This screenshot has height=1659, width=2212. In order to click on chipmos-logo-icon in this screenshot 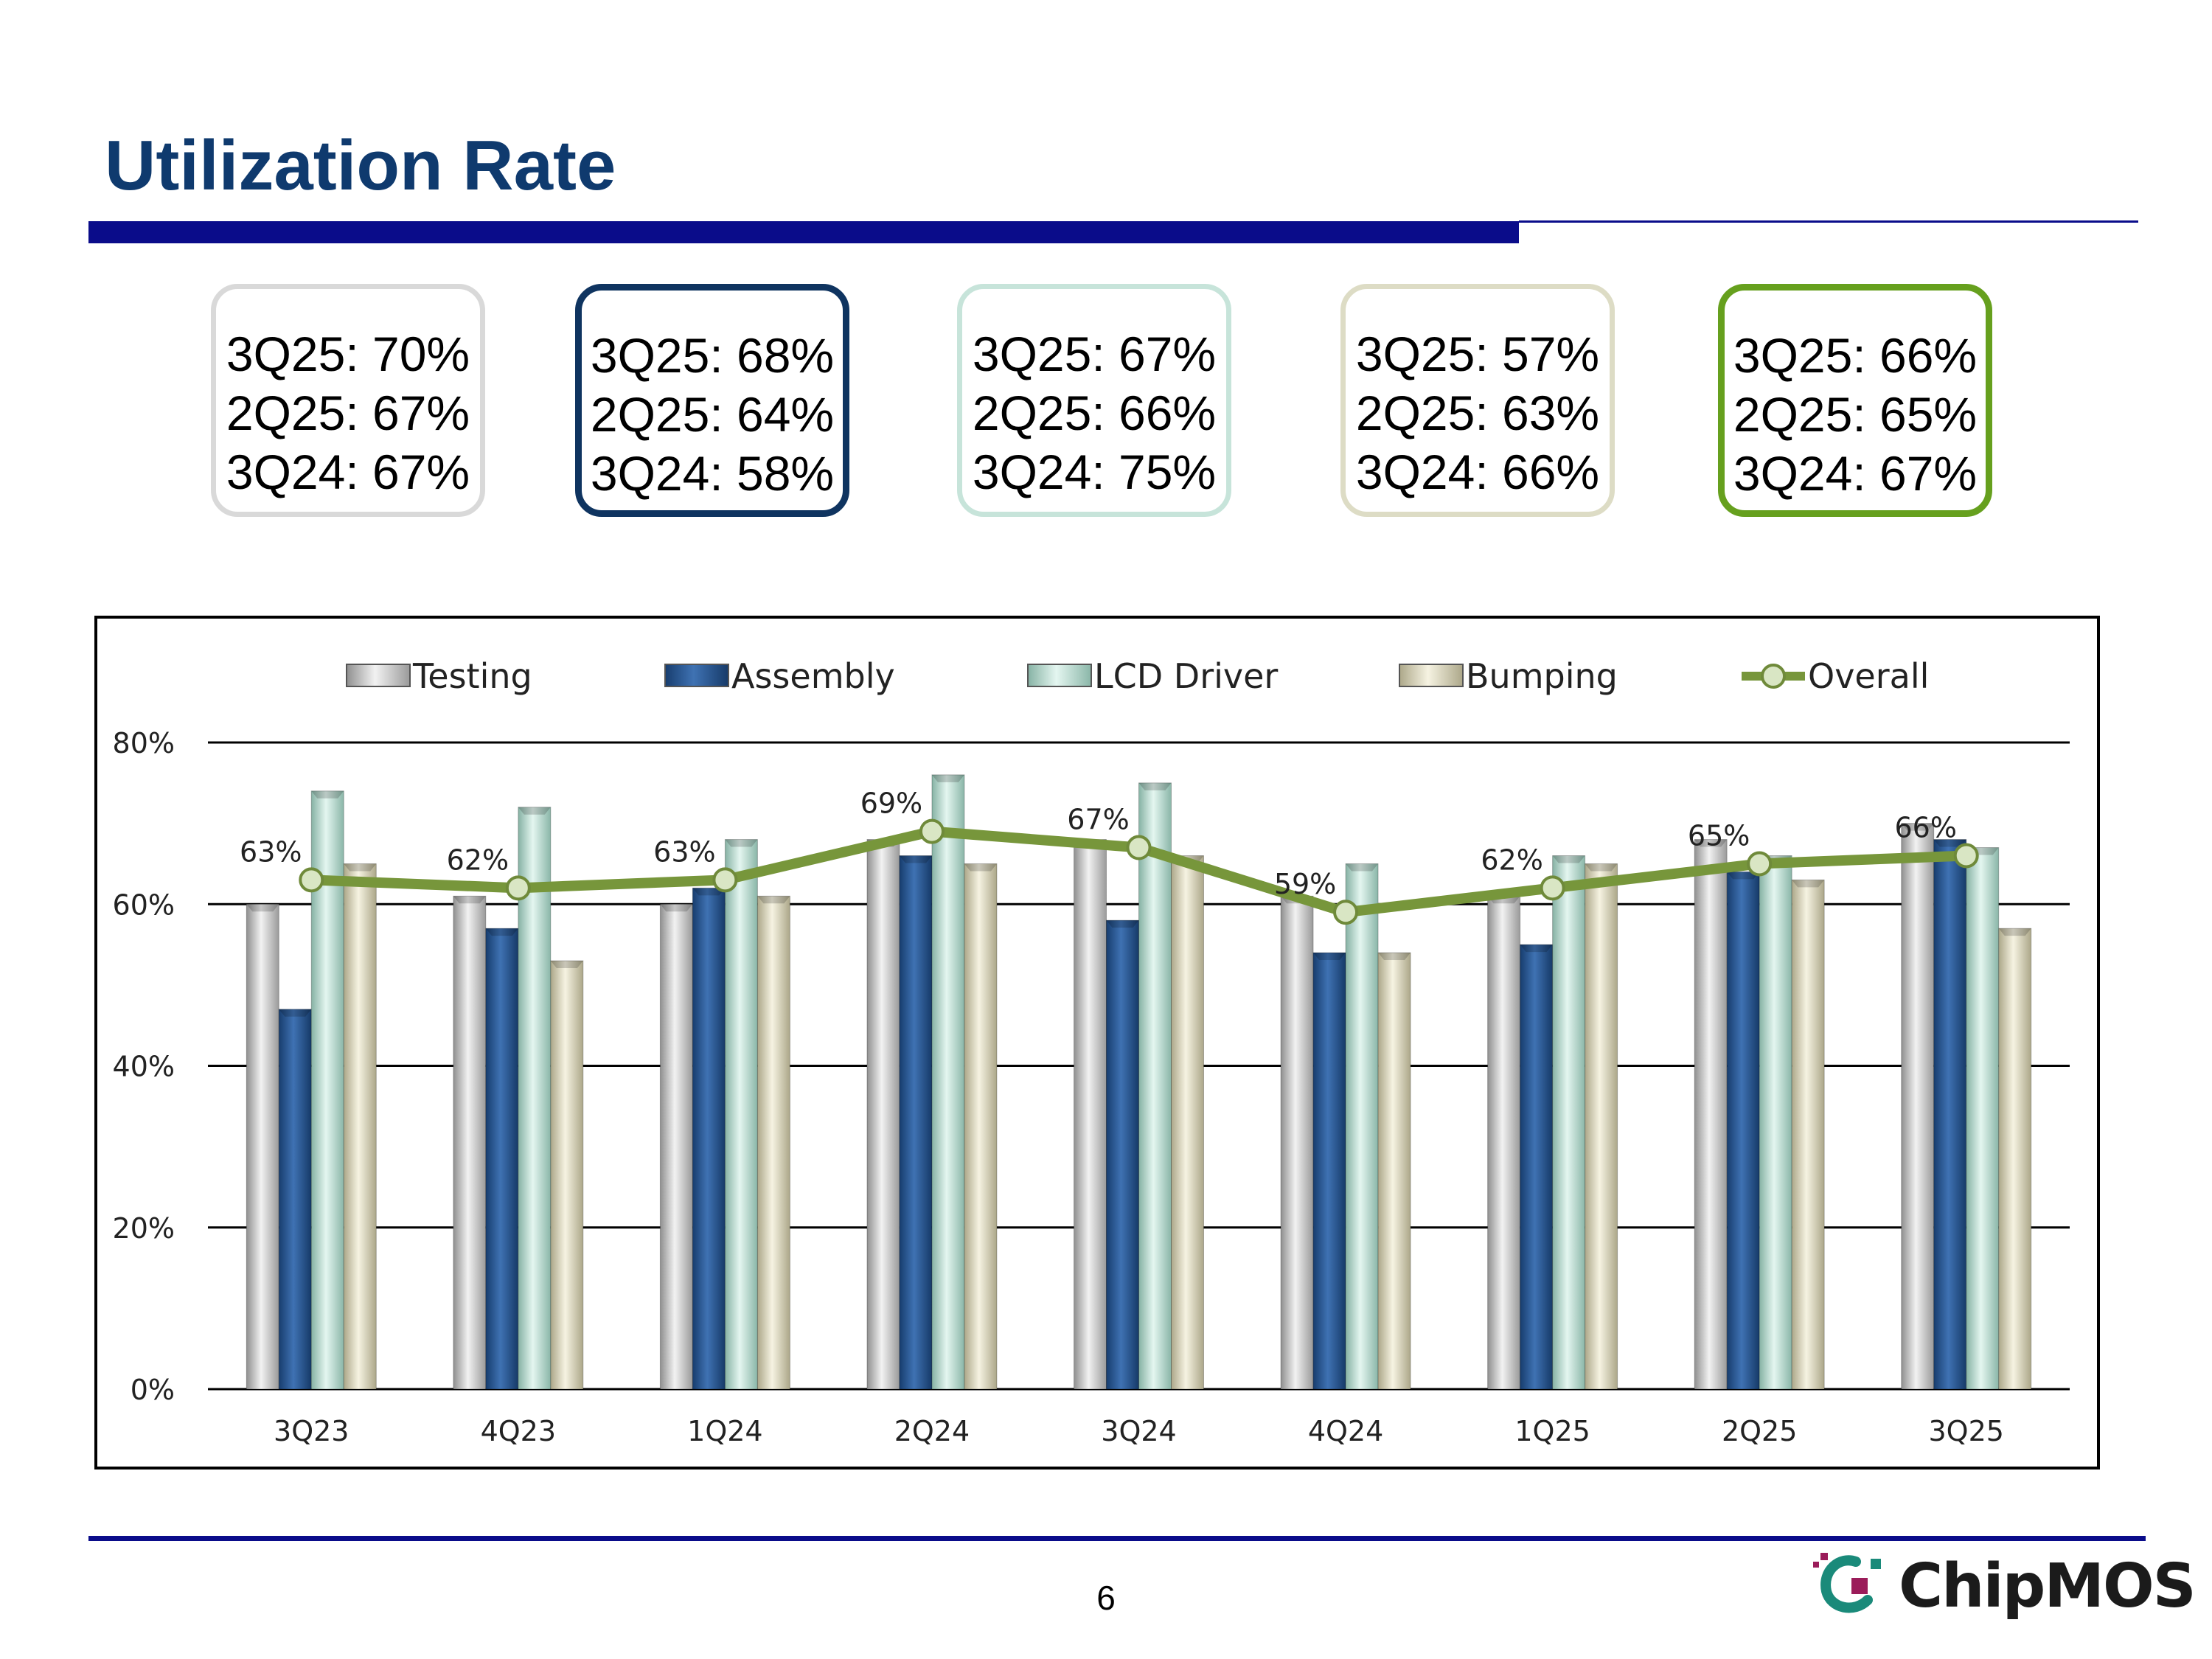, I will do `click(1847, 1583)`.